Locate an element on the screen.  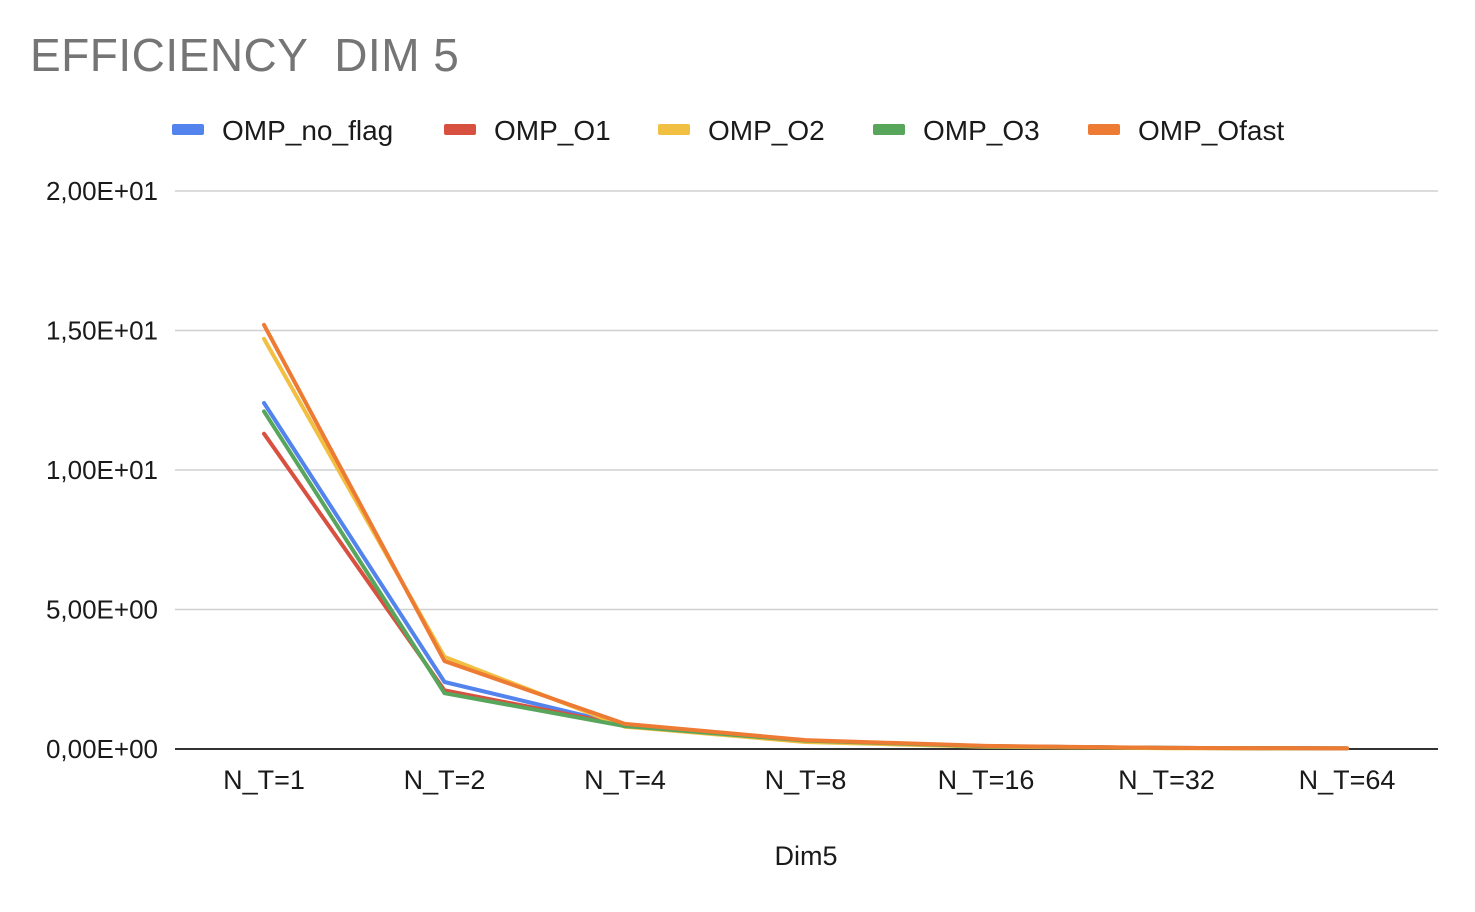
x-tick-label: N_T=1 is located at coordinates (264, 780).